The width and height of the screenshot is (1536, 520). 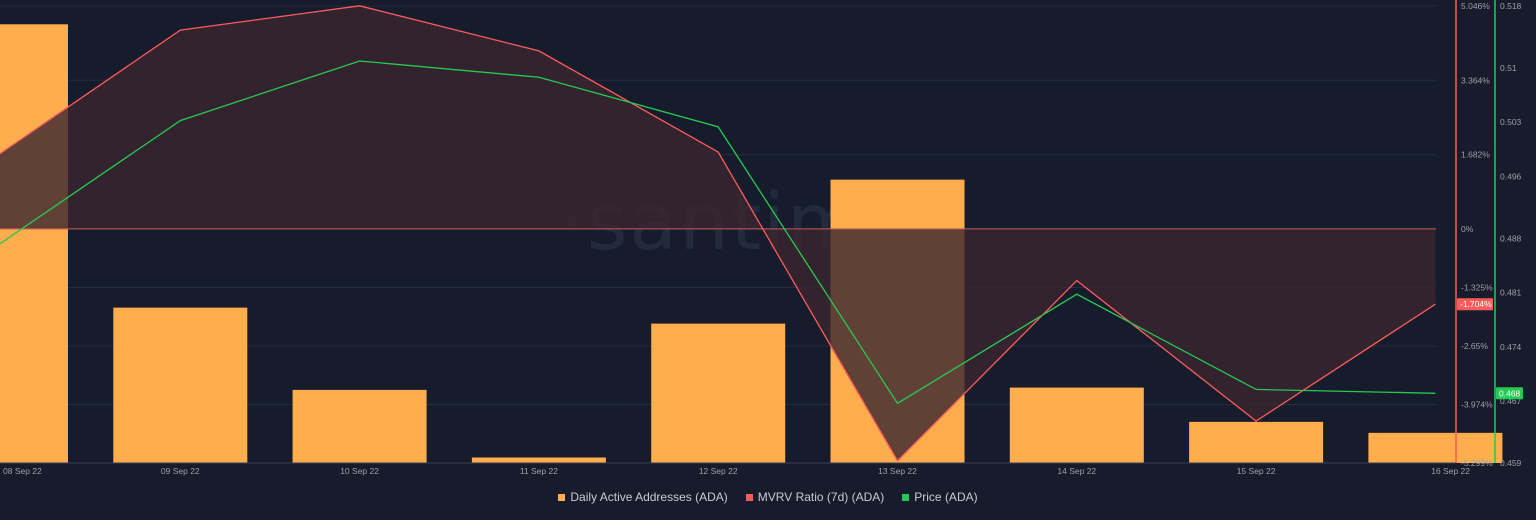 I want to click on price-tick-label: 0.488, so click(x=1511, y=238).